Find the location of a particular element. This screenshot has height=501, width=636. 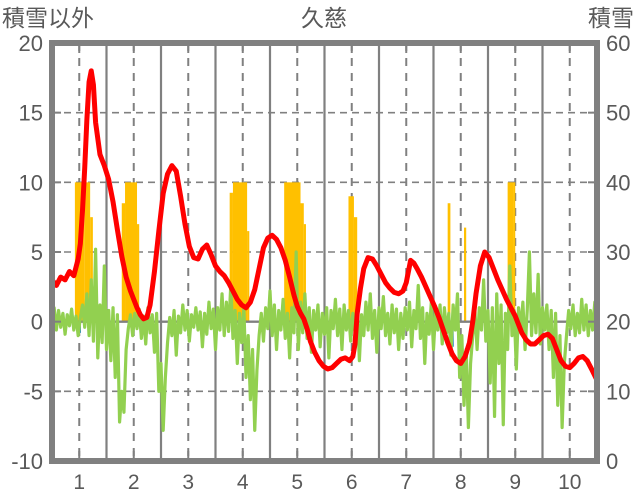

y2-tick-label: 30 is located at coordinates (618, 252).